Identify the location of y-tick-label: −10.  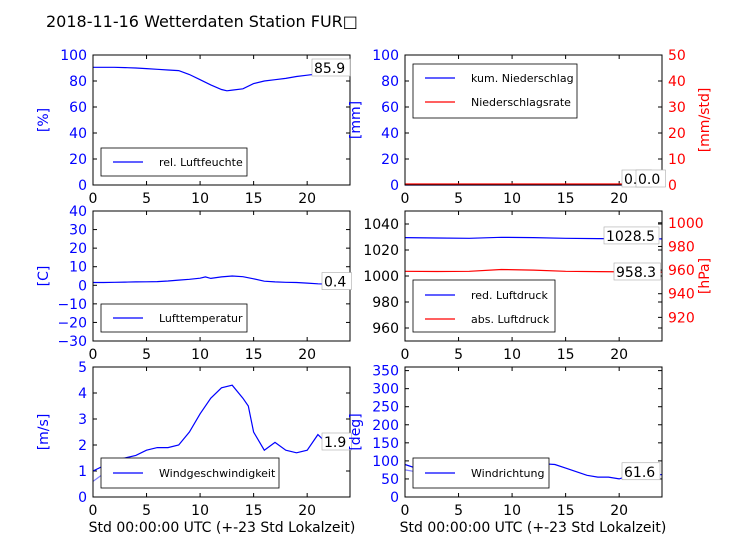
(72, 305).